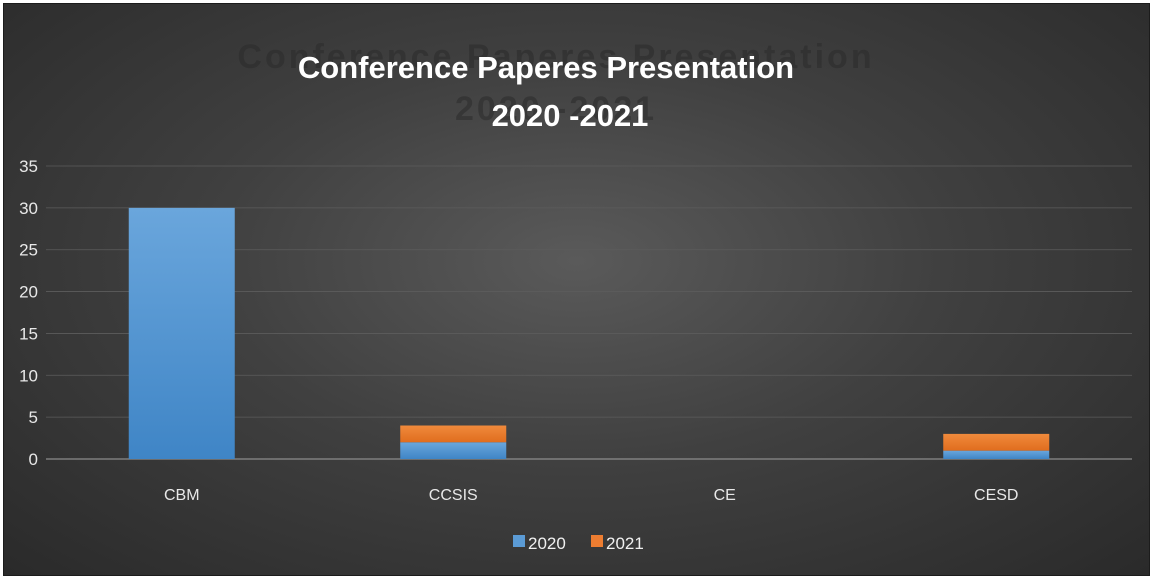  Describe the element at coordinates (725, 495) in the screenshot. I see `x-category-label: CE` at that location.